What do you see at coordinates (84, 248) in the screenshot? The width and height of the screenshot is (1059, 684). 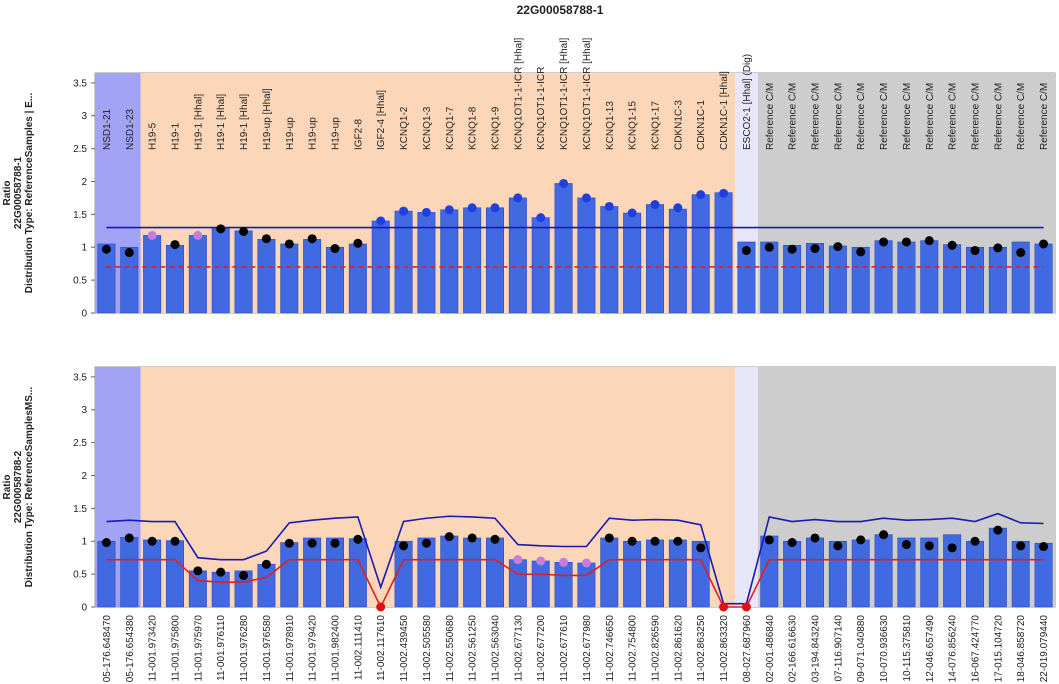 I see `y-tick-label: 1` at bounding box center [84, 248].